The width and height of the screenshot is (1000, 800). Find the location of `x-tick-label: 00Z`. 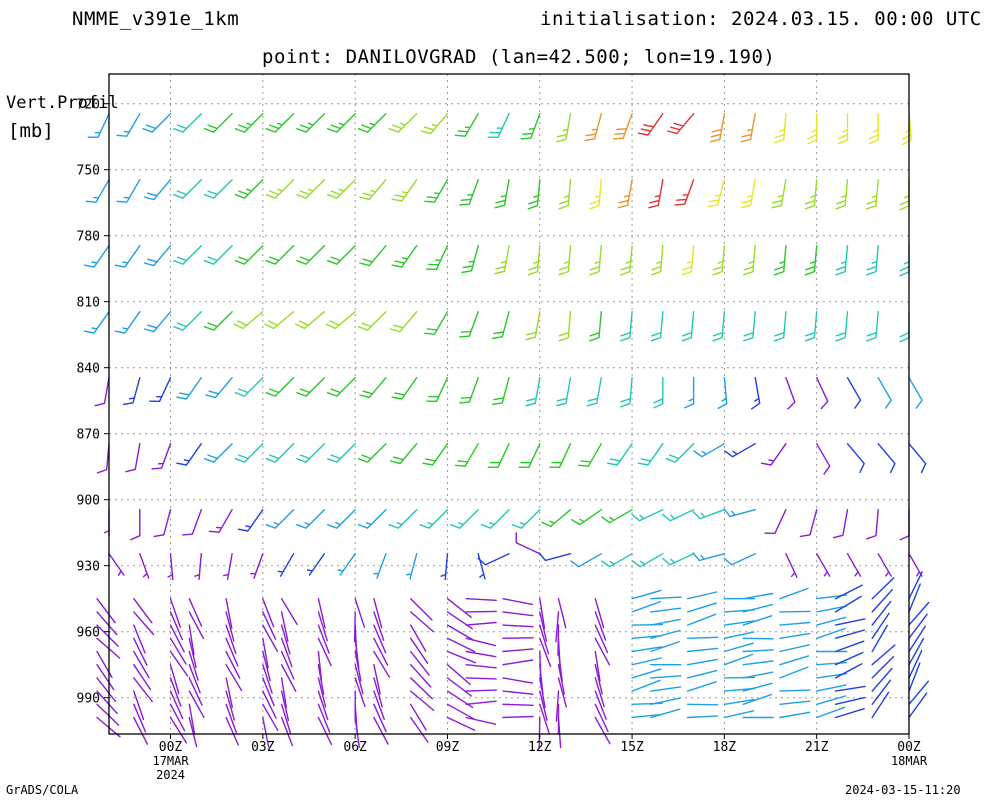

x-tick-label: 00Z is located at coordinates (909, 747).